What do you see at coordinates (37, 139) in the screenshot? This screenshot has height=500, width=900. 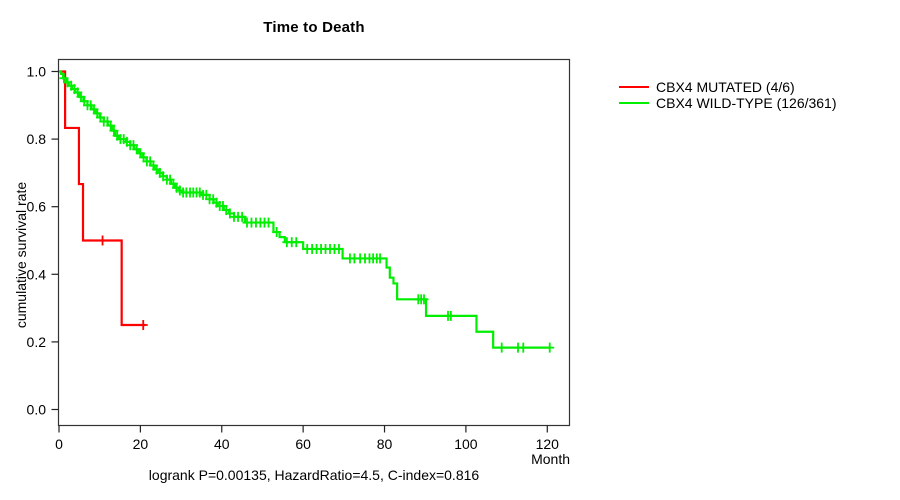 I see `y-tick-label: 0.8` at bounding box center [37, 139].